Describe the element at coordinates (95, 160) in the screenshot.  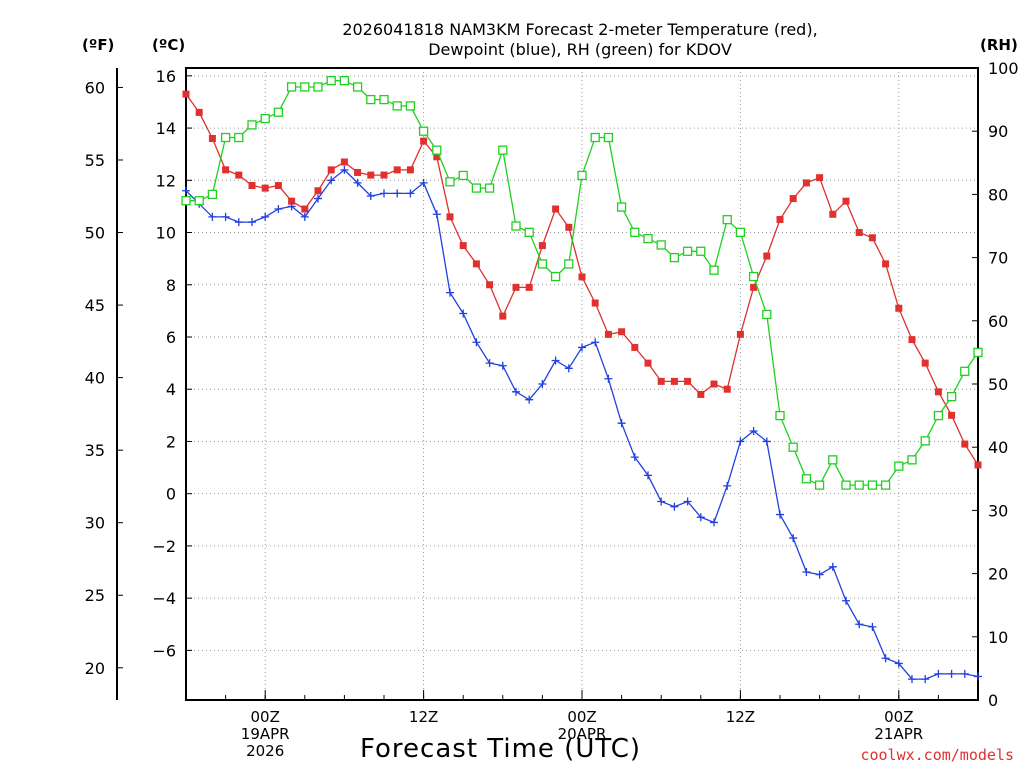
I see `fahrenheit-tick-label: 55` at that location.